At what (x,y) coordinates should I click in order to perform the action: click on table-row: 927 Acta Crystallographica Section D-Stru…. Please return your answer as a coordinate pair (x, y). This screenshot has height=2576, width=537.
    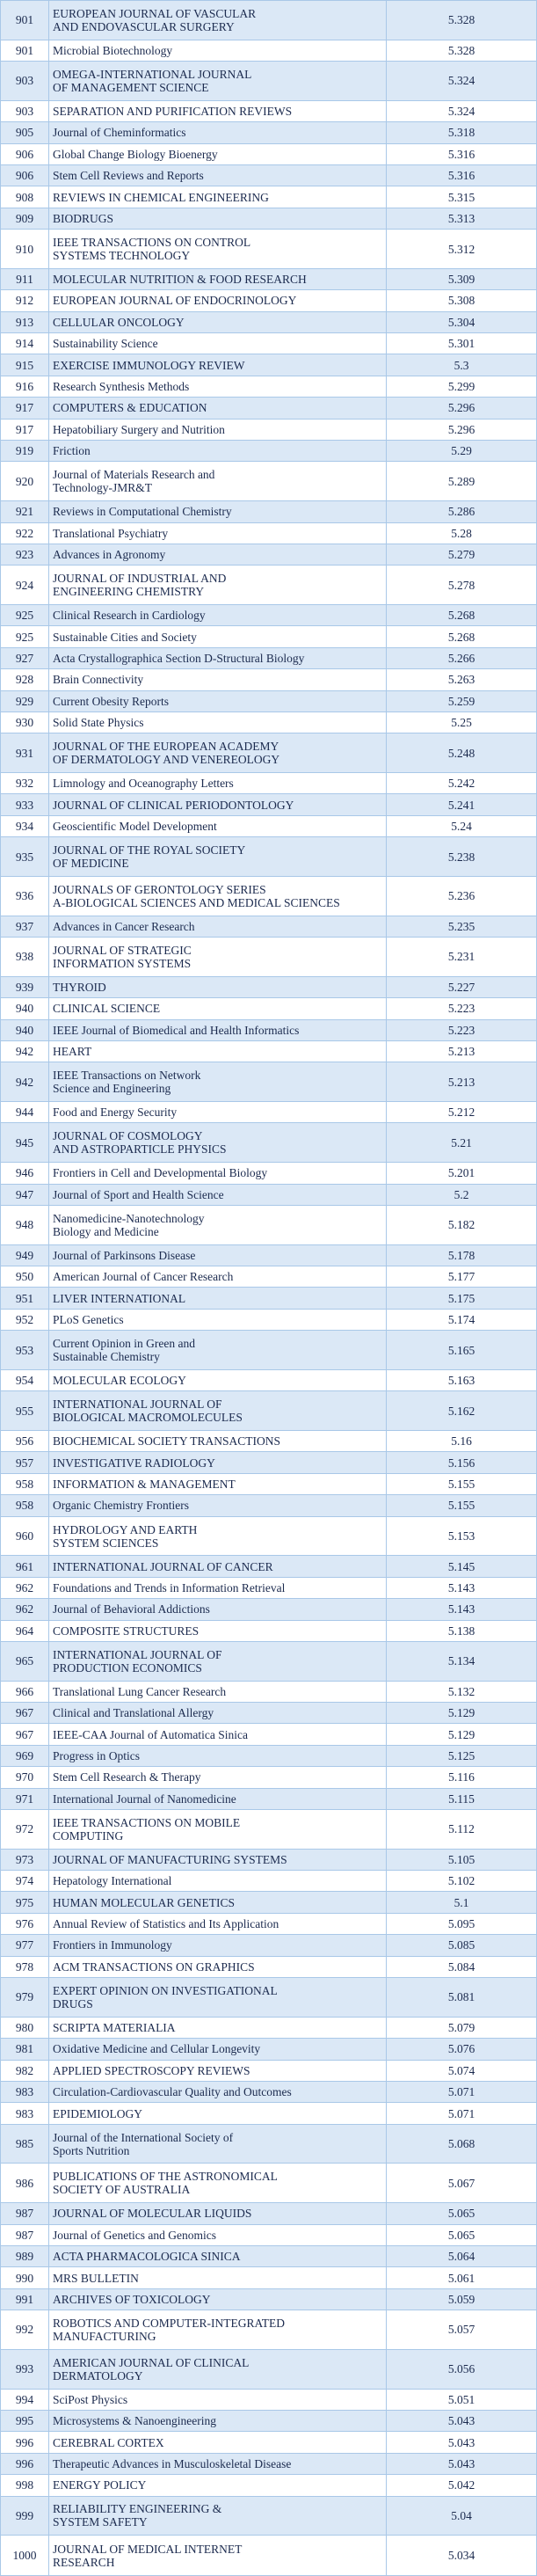
    Looking at the image, I should click on (268, 658).